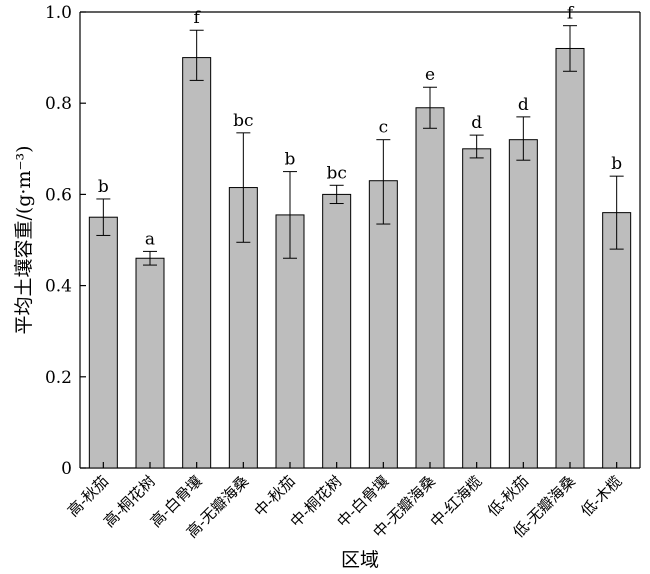 The width and height of the screenshot is (650, 574). I want to click on significance-label: a, so click(150, 239).